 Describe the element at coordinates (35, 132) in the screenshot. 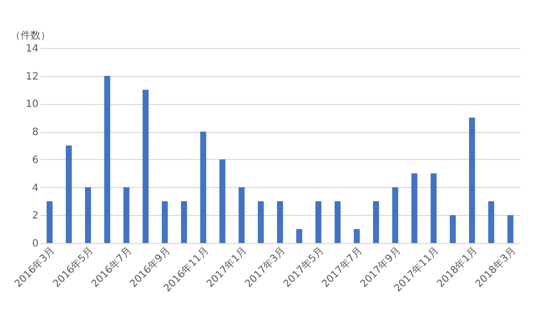

I see `y-tick-label: 8` at that location.